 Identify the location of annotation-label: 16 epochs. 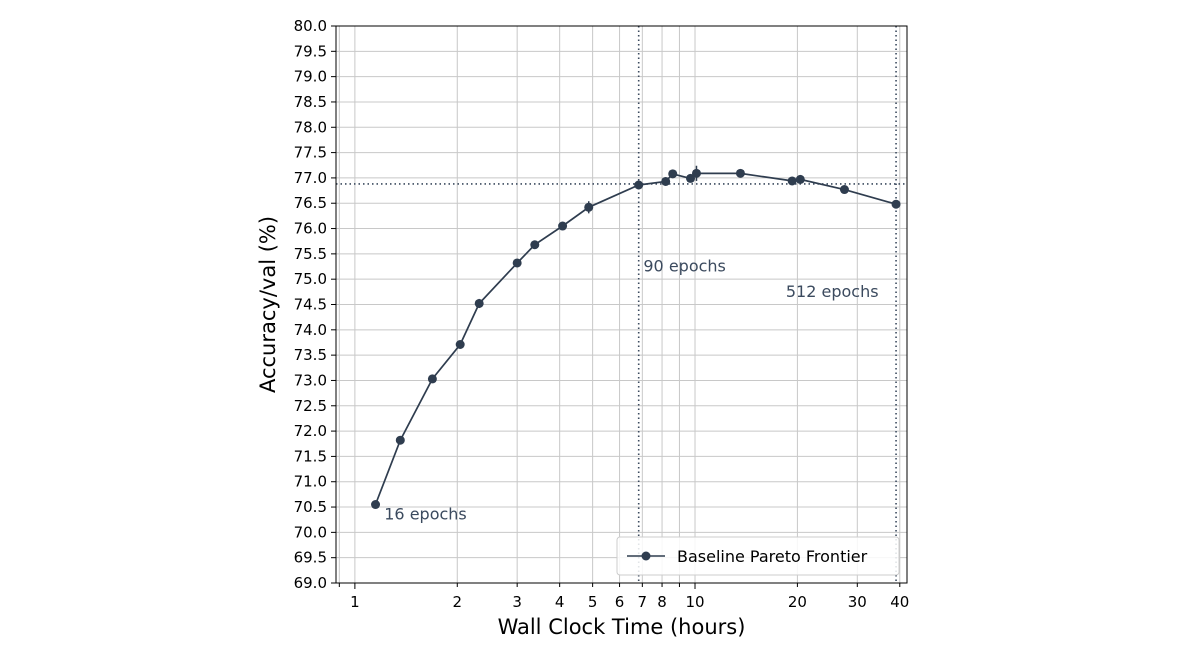
(425, 514).